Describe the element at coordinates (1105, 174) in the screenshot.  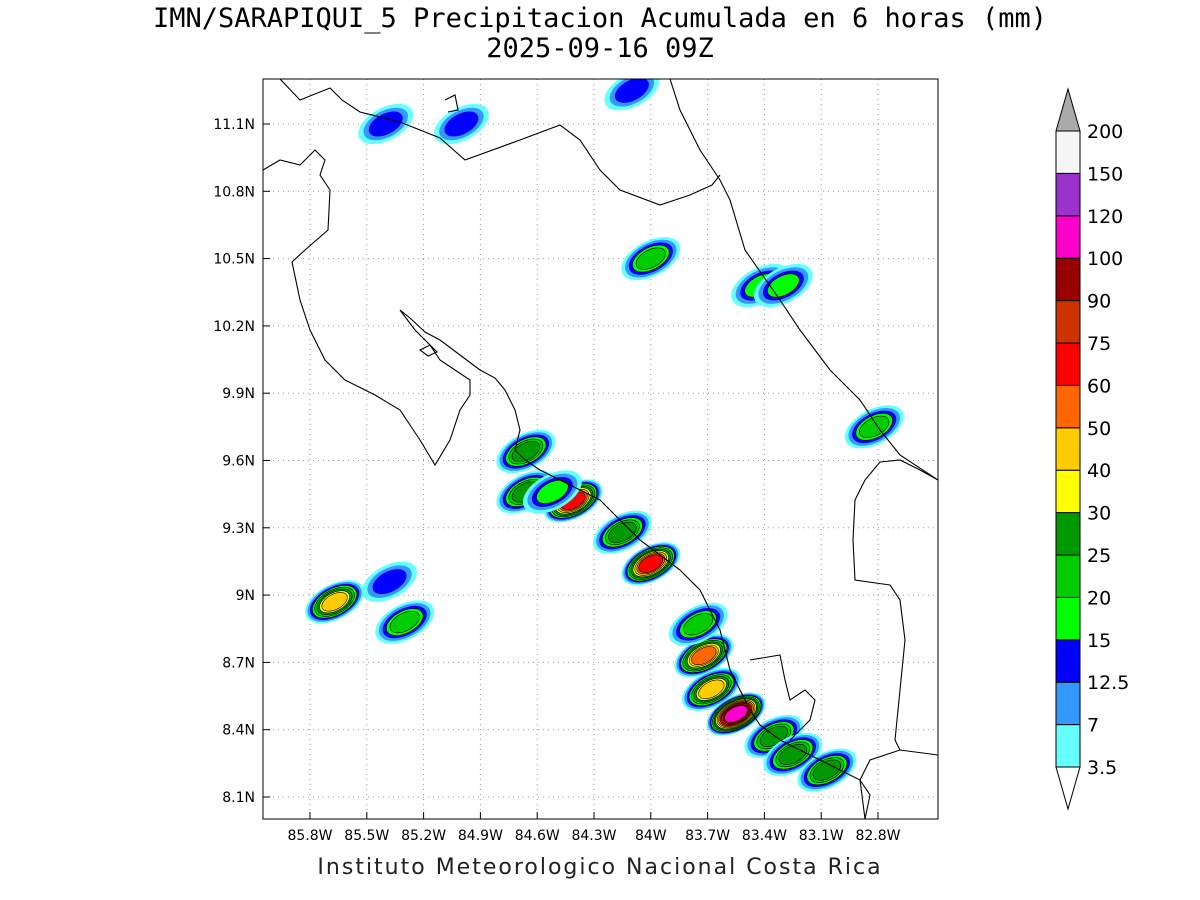
I see `colorbar-label: 150` at that location.